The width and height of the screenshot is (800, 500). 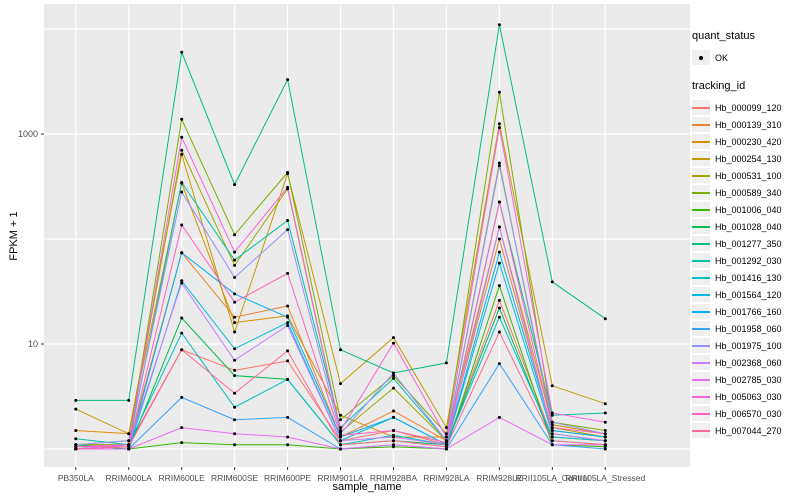 What do you see at coordinates (745, 243) in the screenshot?
I see `legend-item-Hb_001277_350: Hb_001277_350` at bounding box center [745, 243].